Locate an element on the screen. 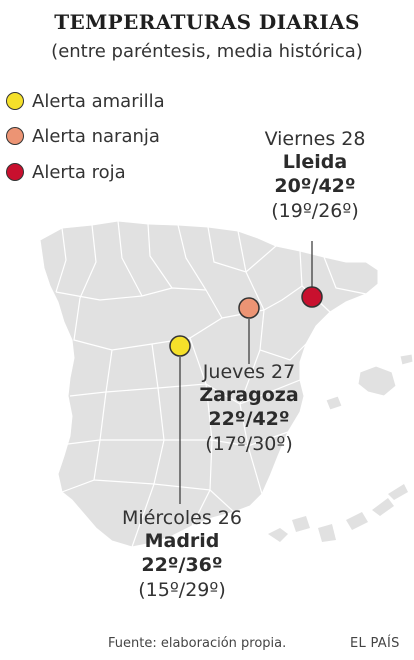 The width and height of the screenshot is (414, 660). leader-lines is located at coordinates (246, 372).